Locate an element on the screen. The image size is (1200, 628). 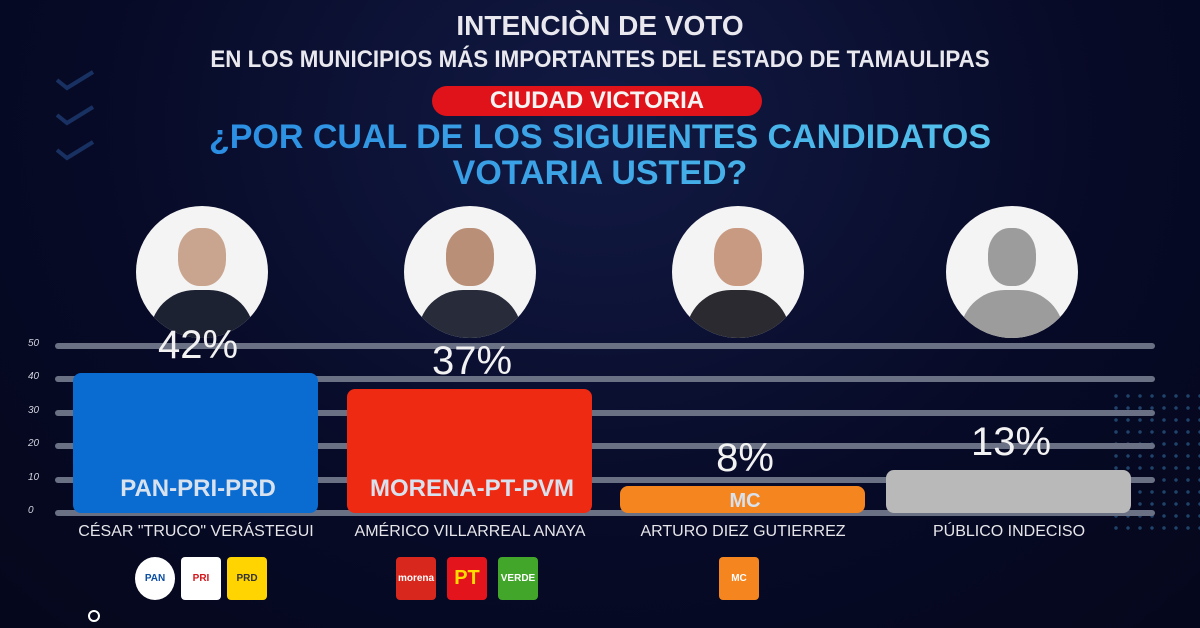
party-logo-mc-icon: MC is located at coordinates (739, 578).